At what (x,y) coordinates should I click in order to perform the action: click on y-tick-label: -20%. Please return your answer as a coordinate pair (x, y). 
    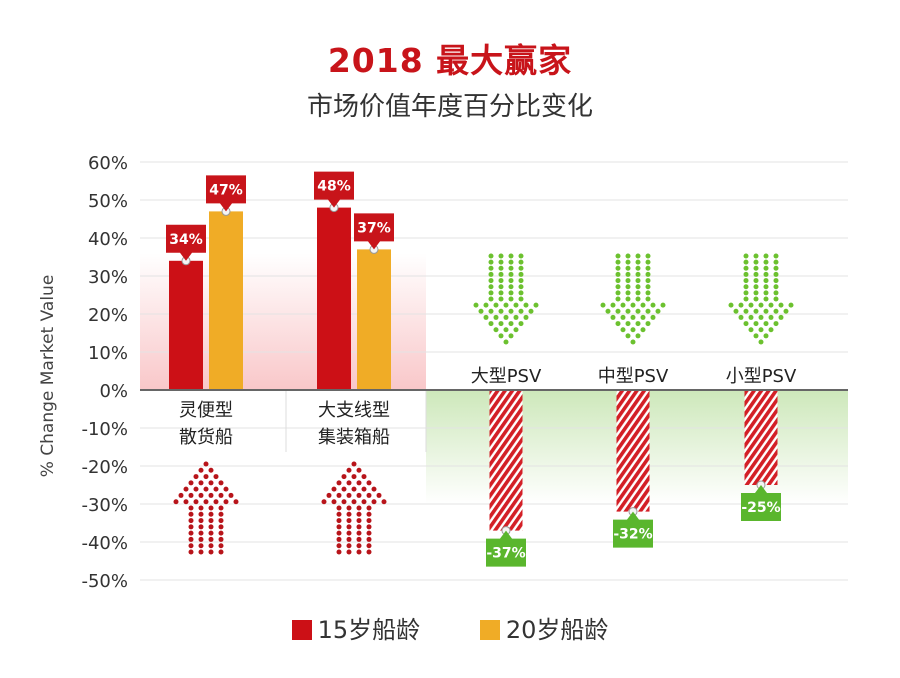
    Looking at the image, I should click on (104, 467).